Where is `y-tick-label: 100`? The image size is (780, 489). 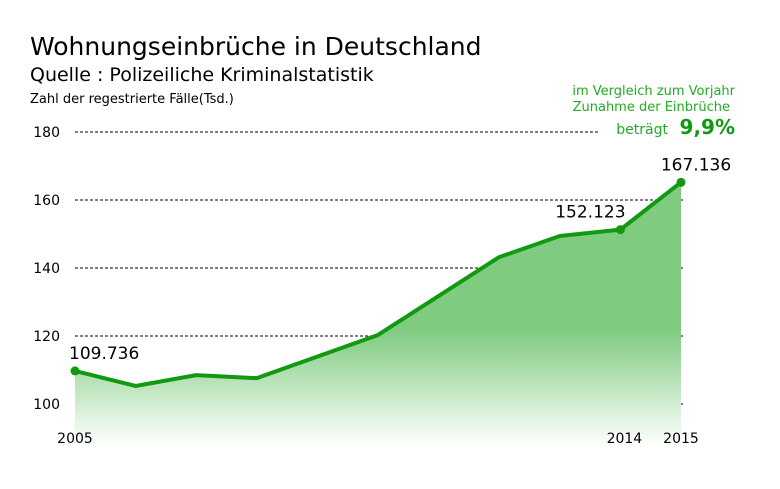 y-tick-label: 100 is located at coordinates (46, 405).